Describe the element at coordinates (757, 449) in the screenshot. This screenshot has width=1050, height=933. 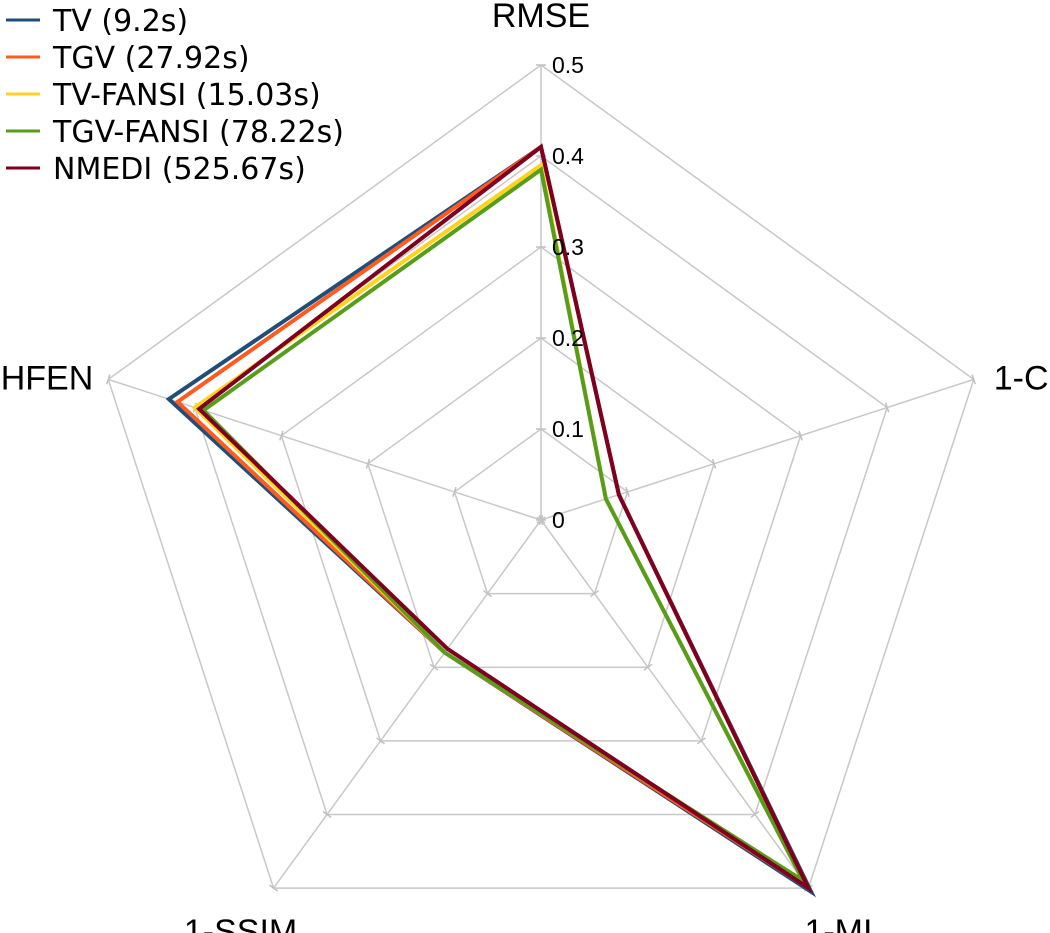
I see `spoke-1-cc` at that location.